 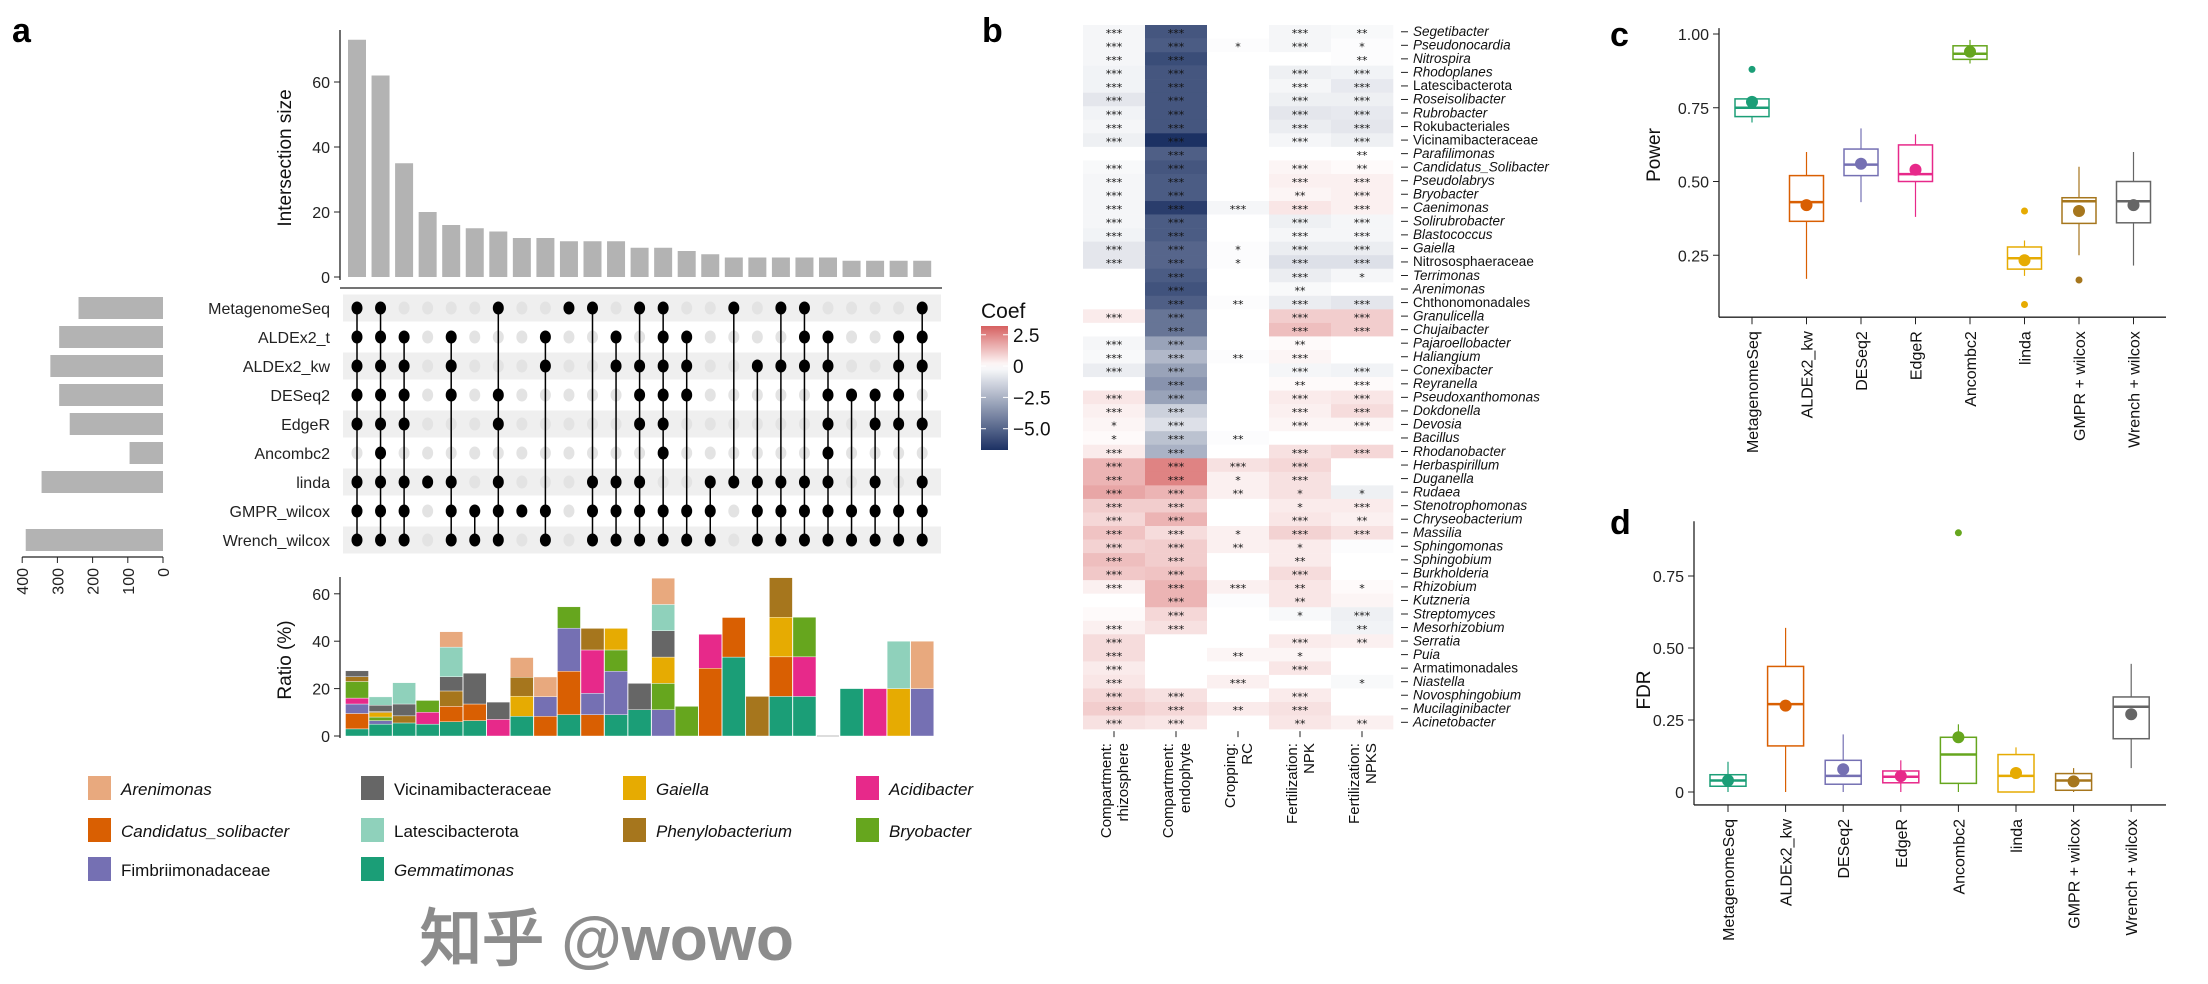 What do you see at coordinates (292, 454) in the screenshot?
I see `set-label: Ancombc2` at bounding box center [292, 454].